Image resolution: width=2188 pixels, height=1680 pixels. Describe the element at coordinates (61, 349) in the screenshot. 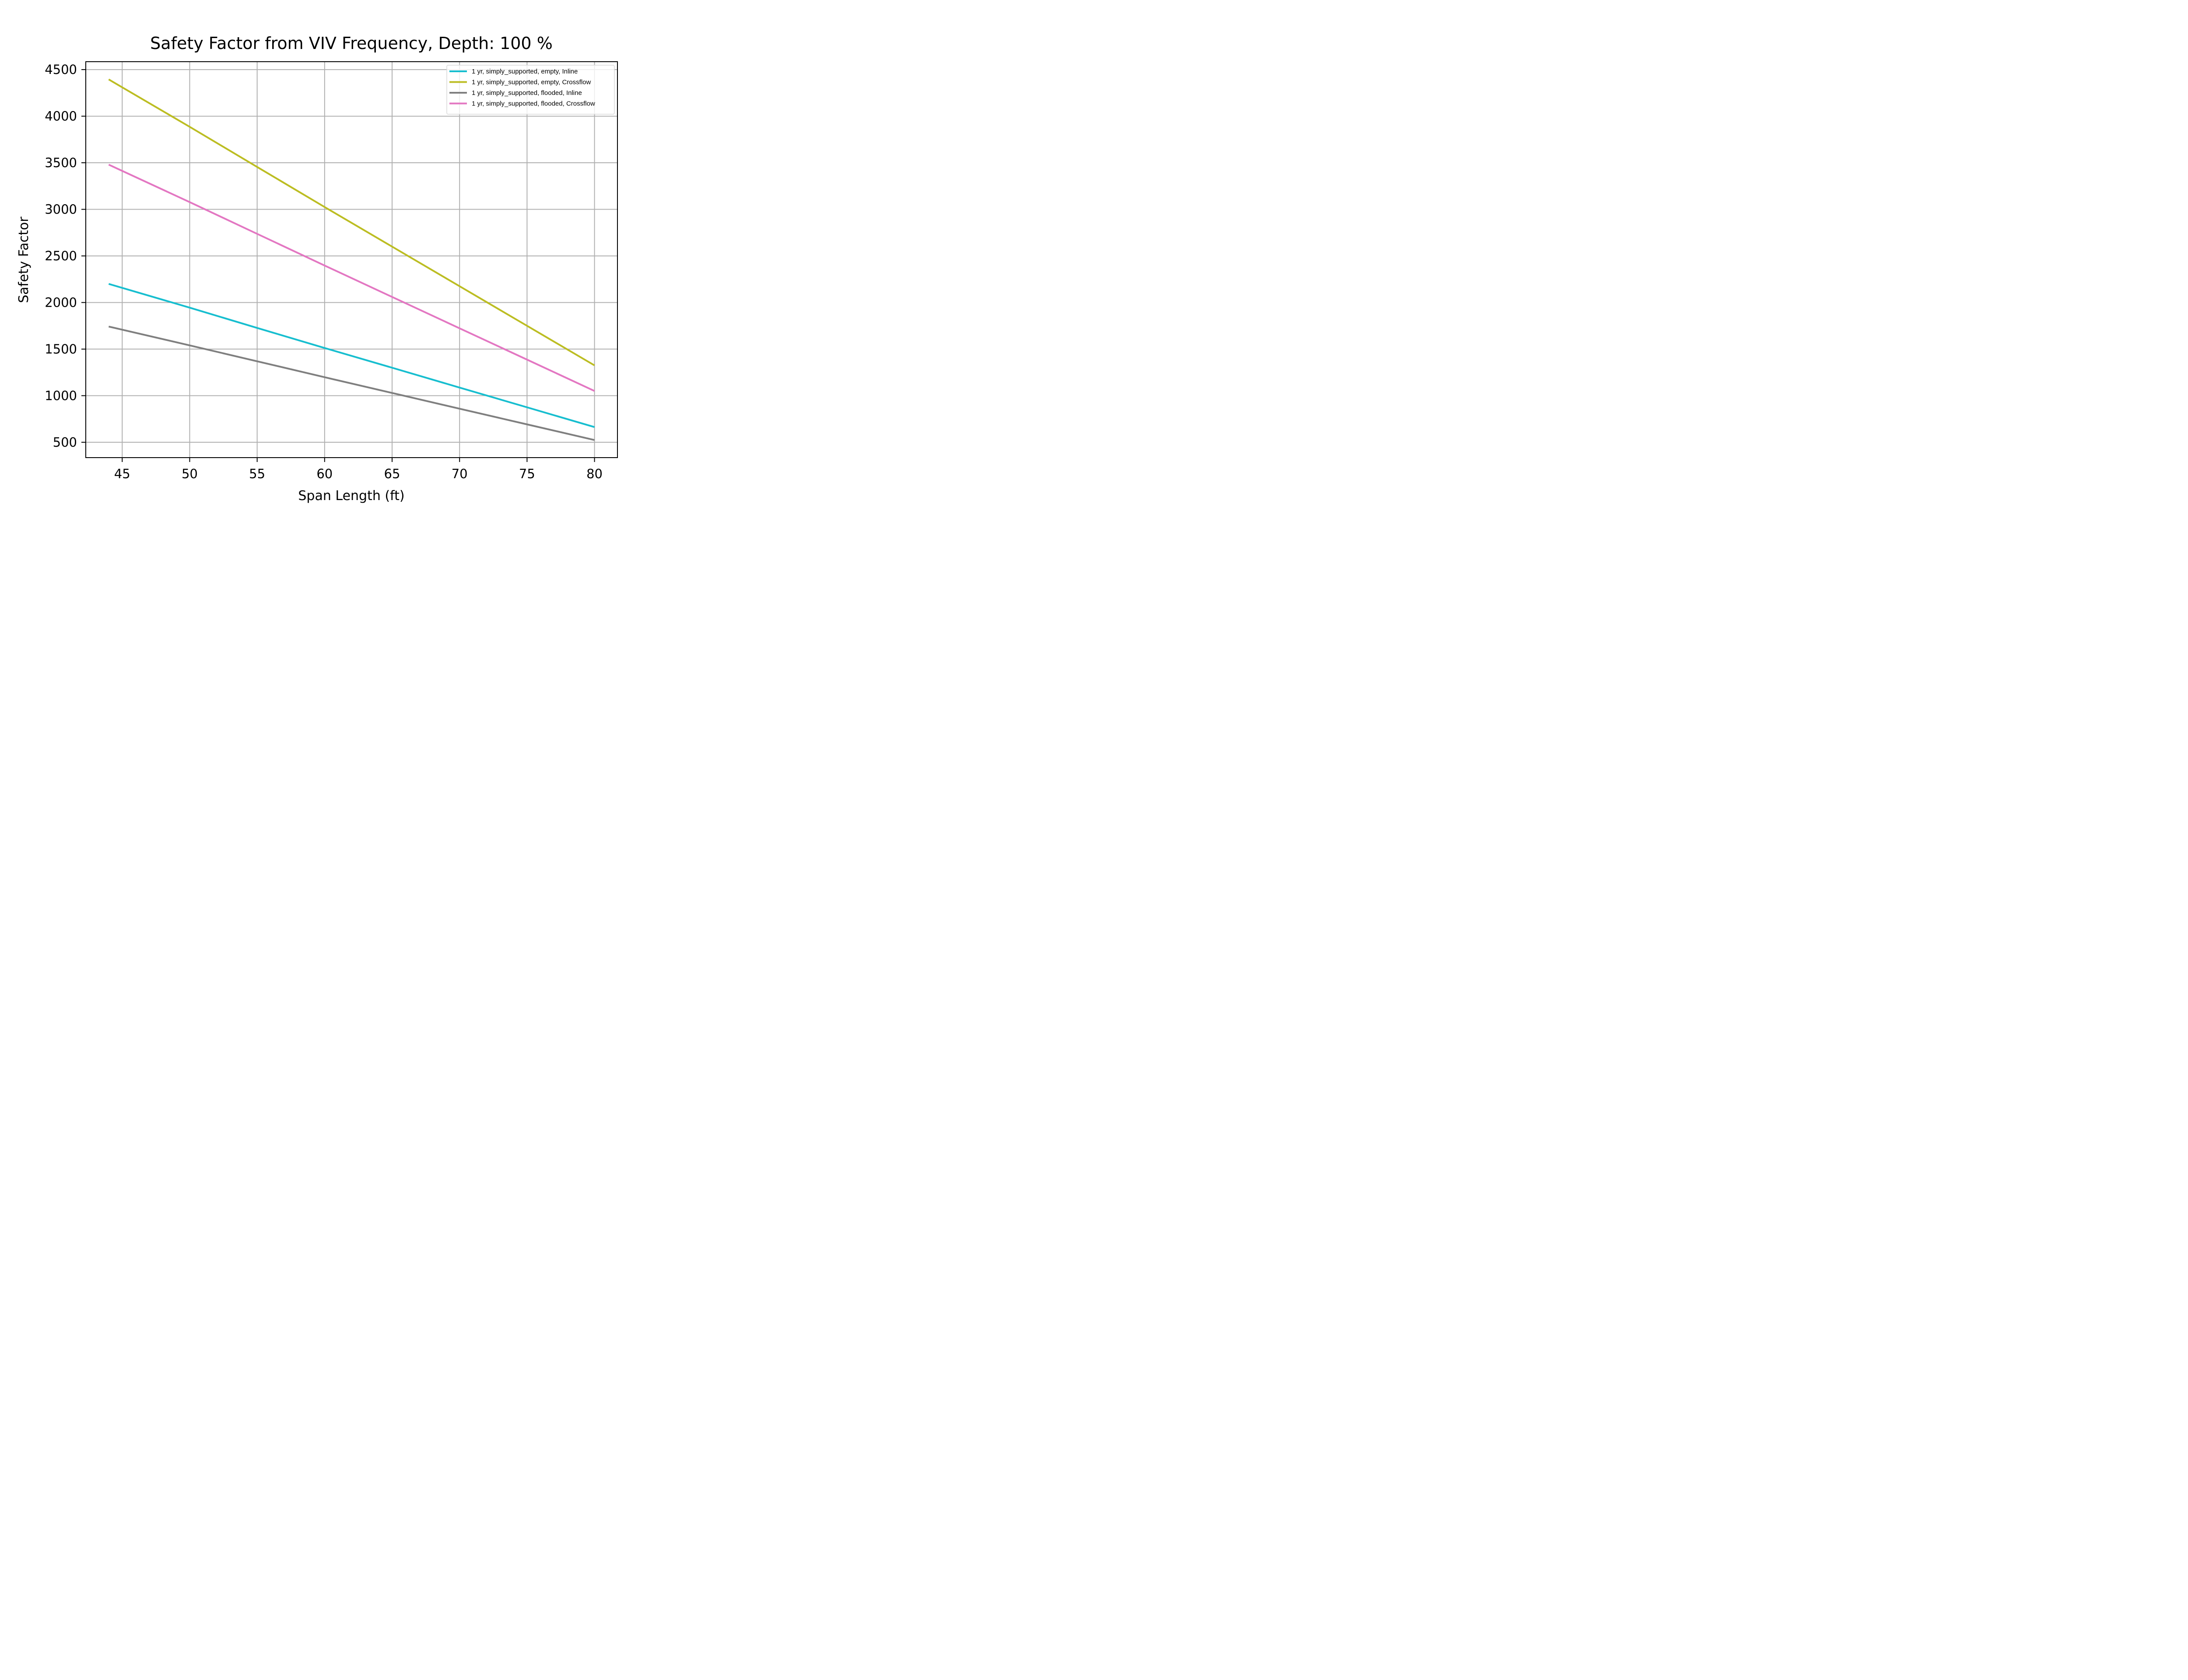

I see `y-tick-label: 1500` at that location.